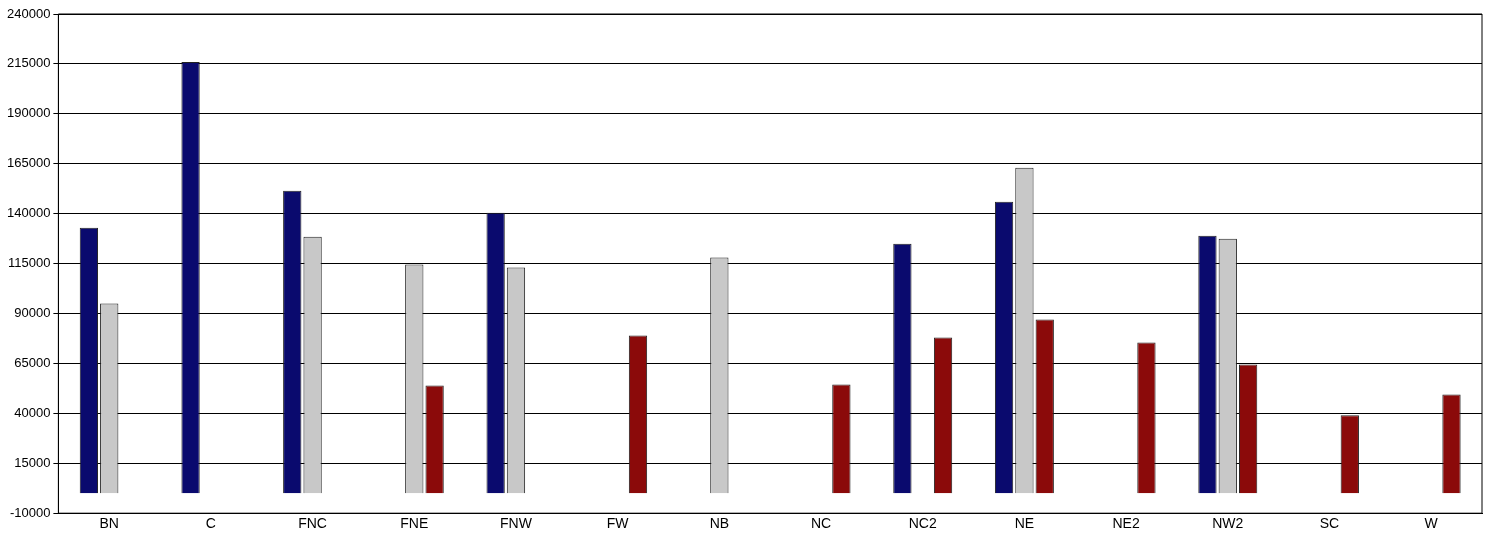  What do you see at coordinates (30, 512) in the screenshot?
I see `y-tick-label: -10000` at bounding box center [30, 512].